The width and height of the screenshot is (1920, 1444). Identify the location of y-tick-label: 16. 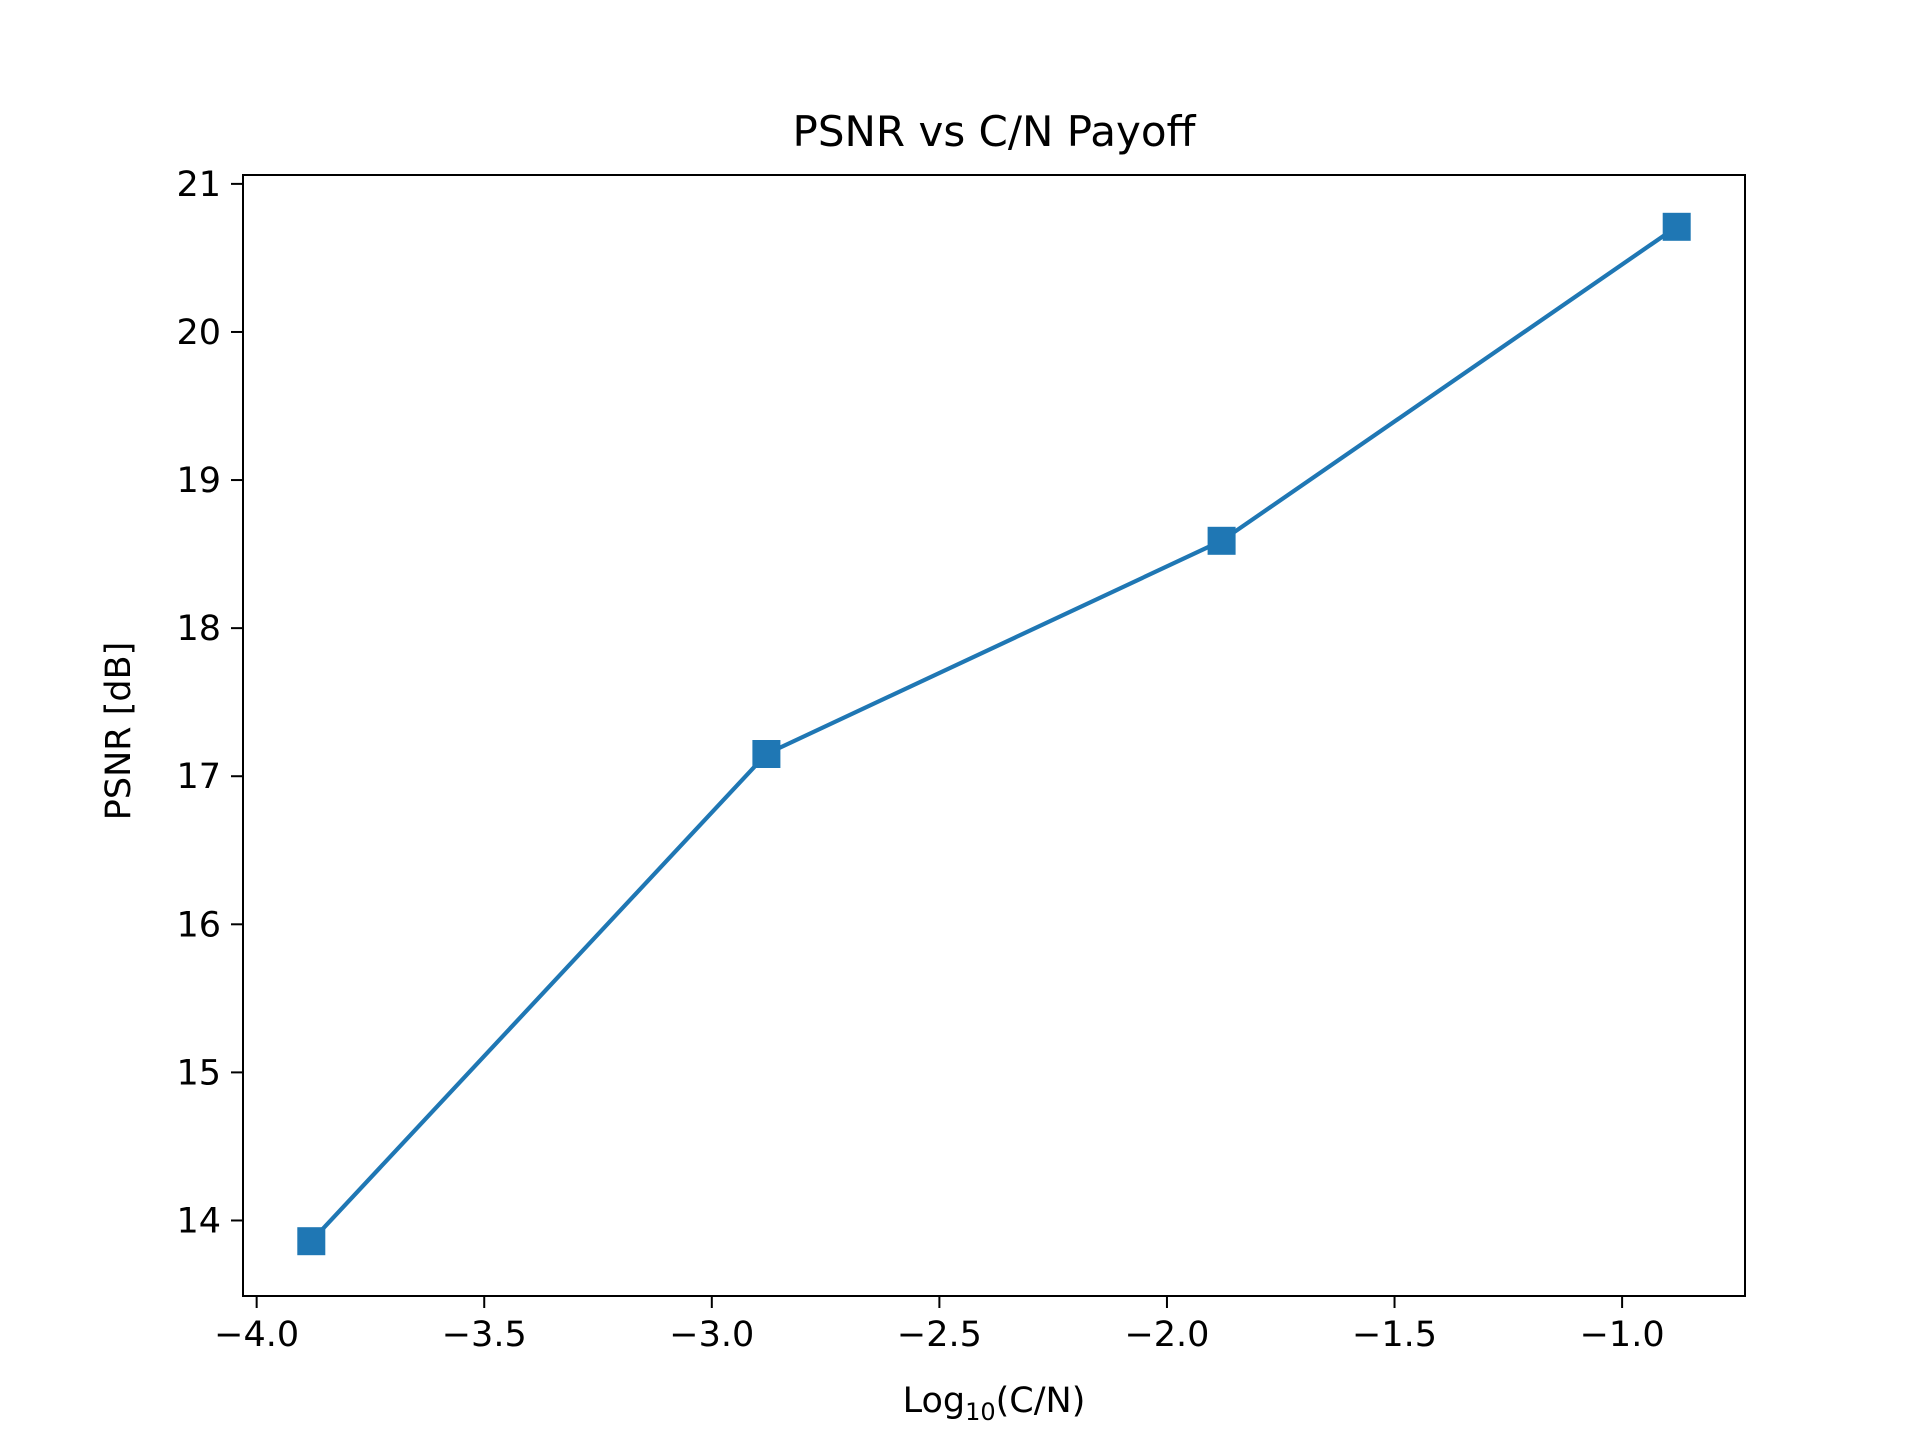
(198, 925).